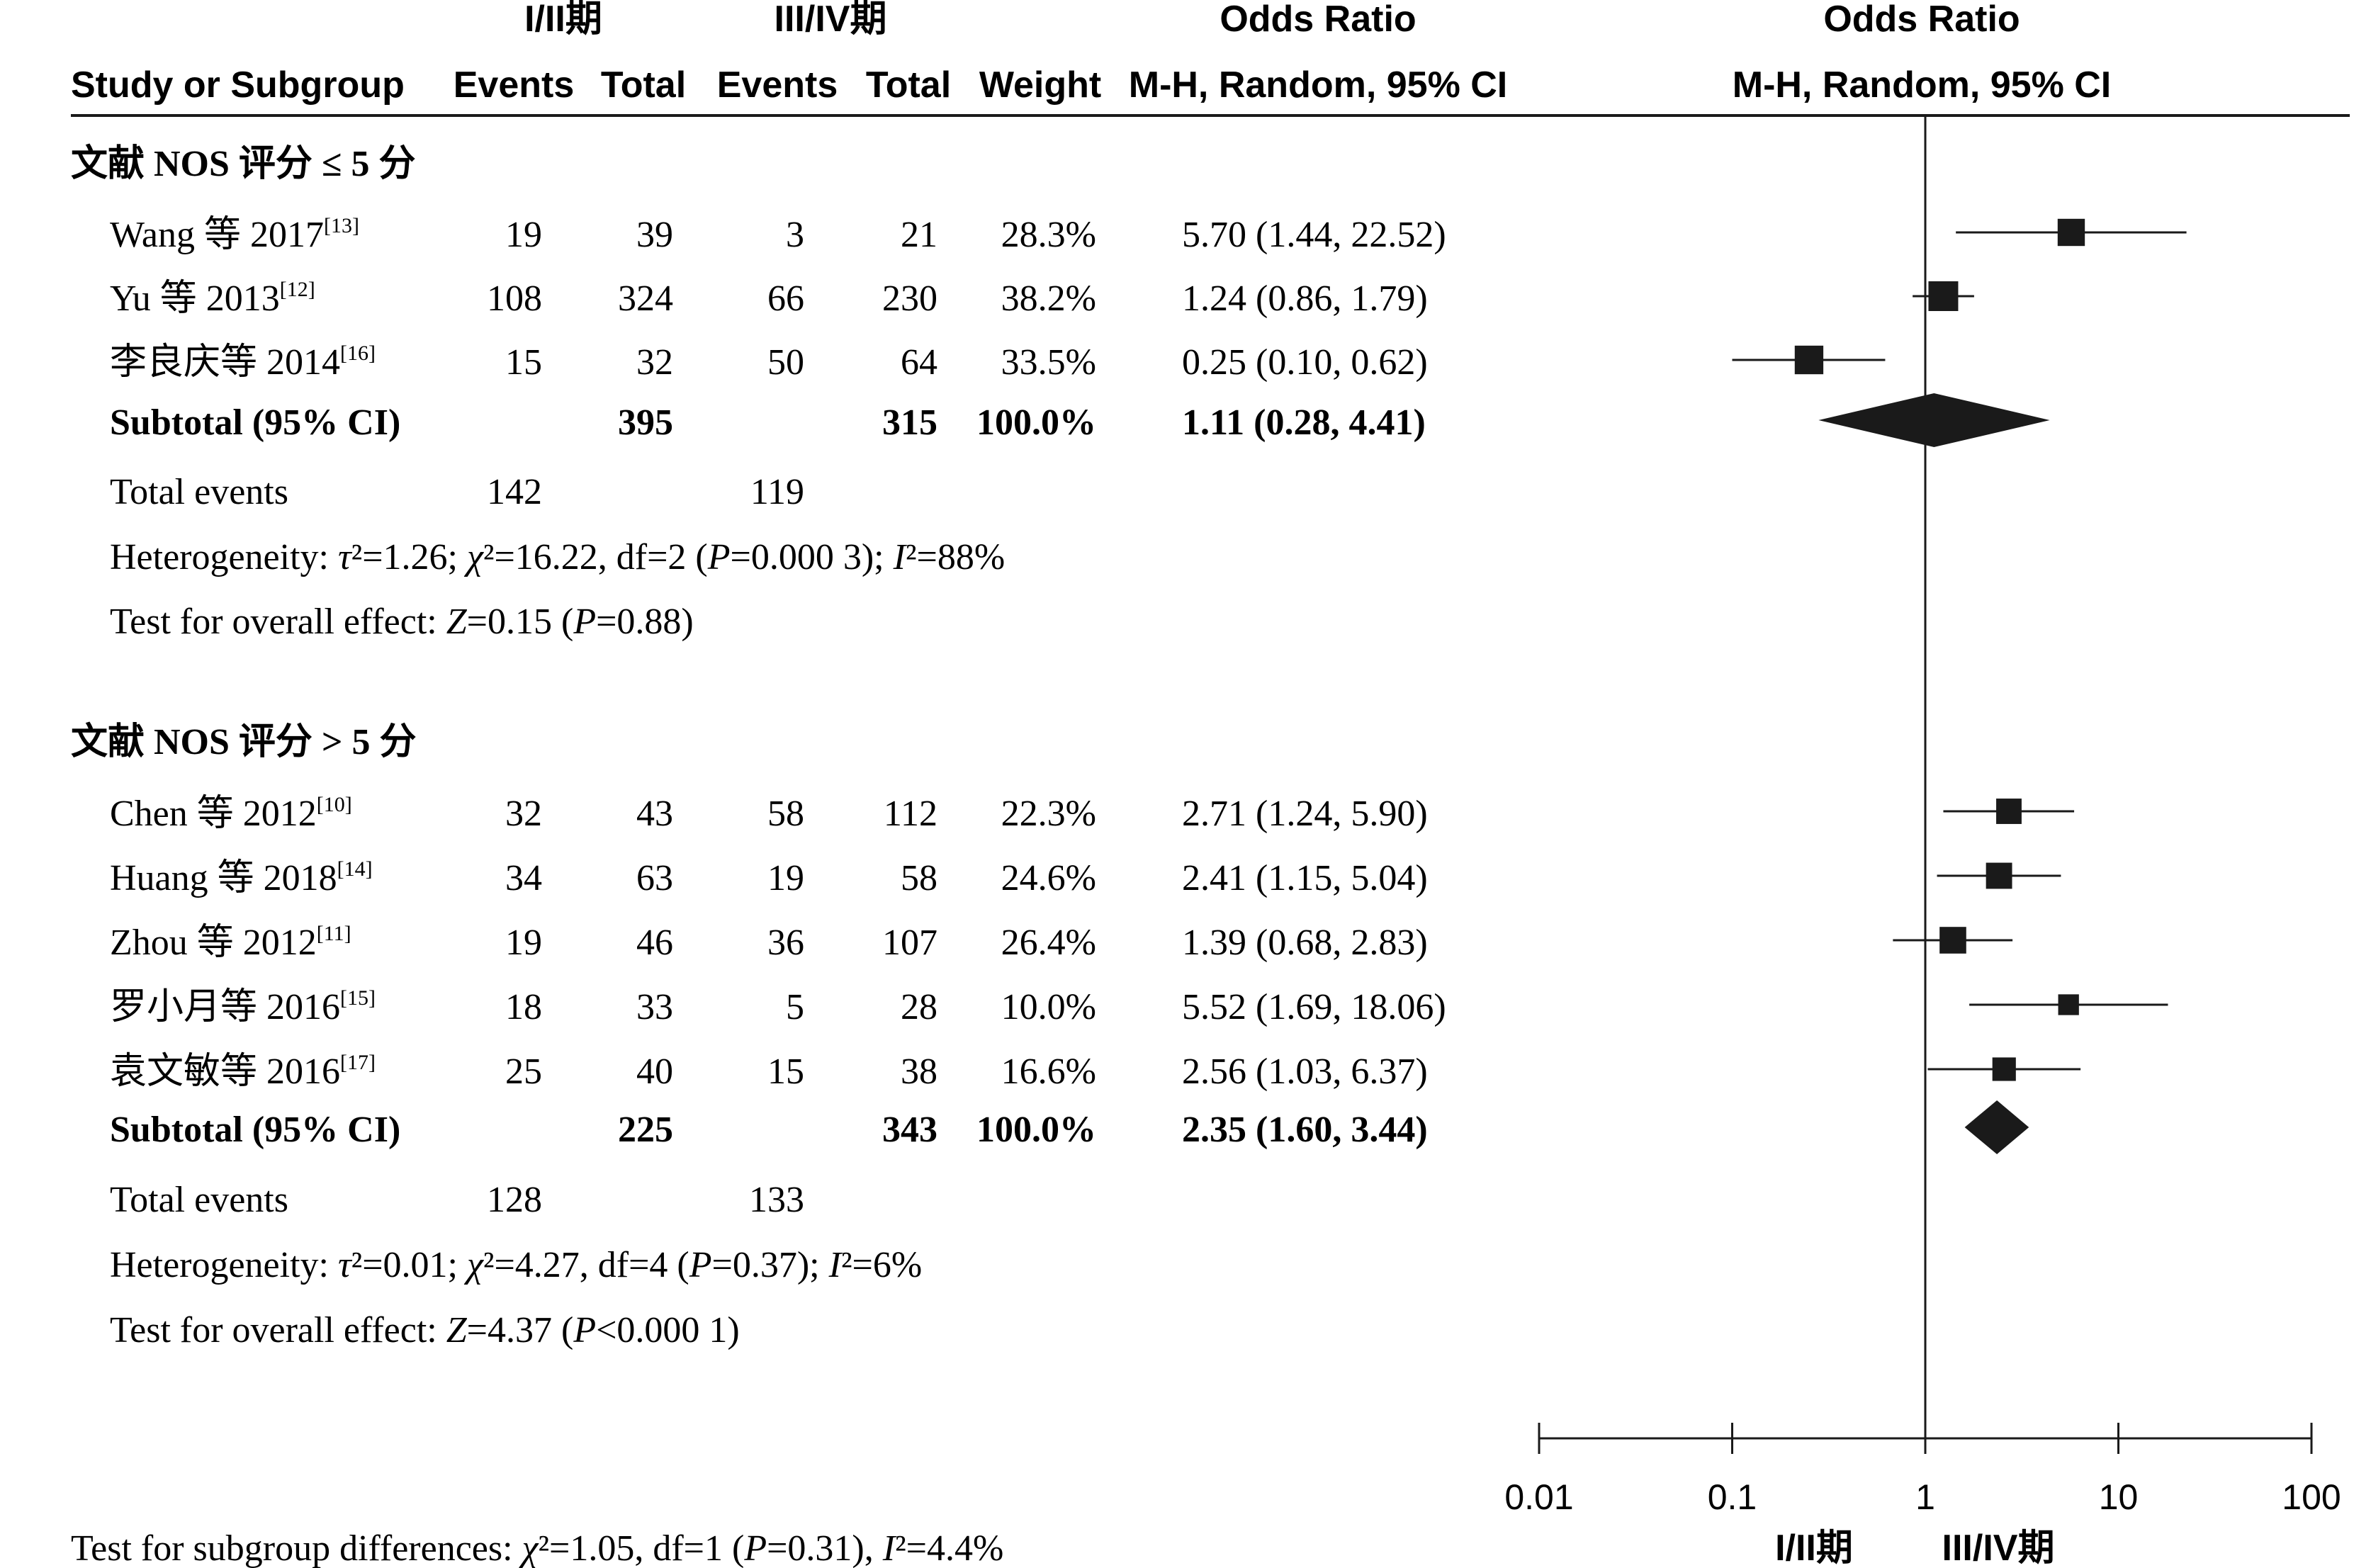 The width and height of the screenshot is (2371, 1568). I want to click on study-weight: 24.6%, so click(1048, 878).